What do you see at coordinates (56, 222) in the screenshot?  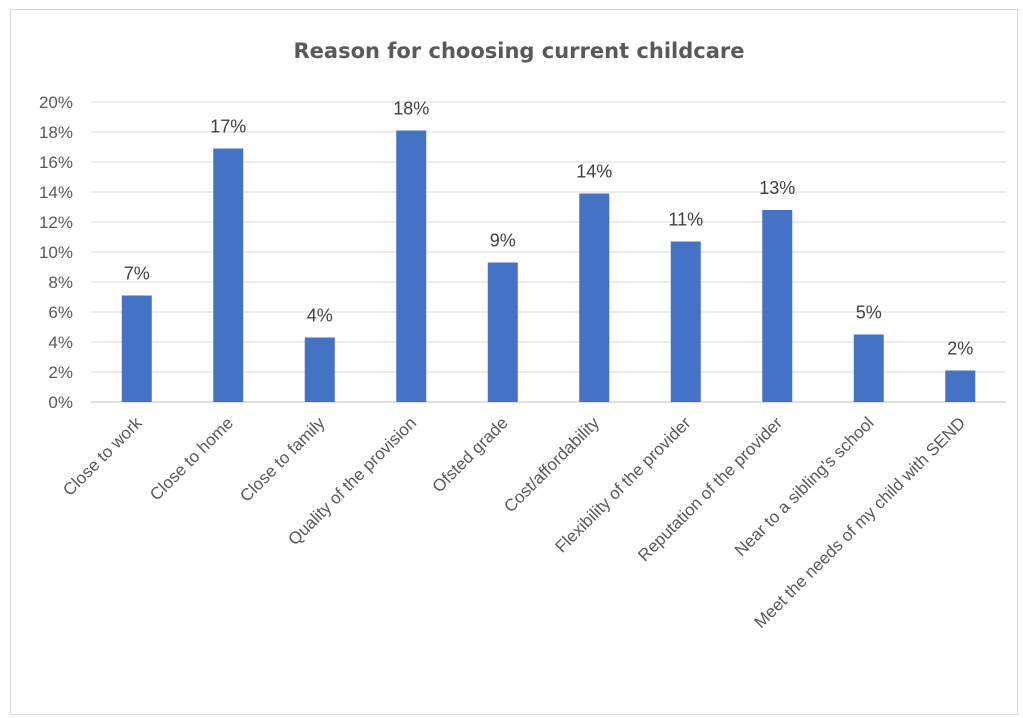 I see `y-tick-label: 12%` at bounding box center [56, 222].